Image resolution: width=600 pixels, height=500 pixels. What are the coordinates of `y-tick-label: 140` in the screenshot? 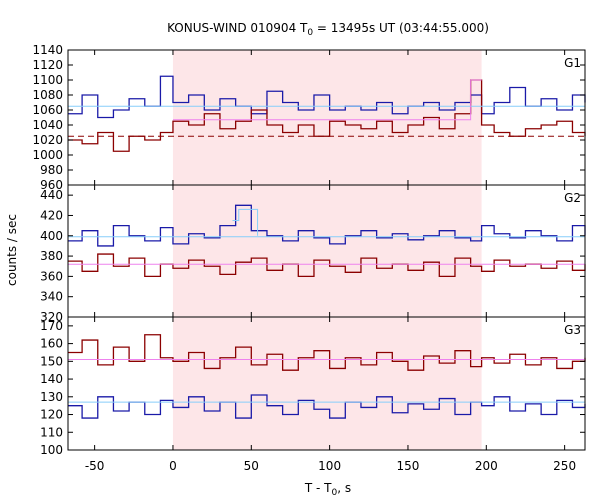 It's located at (51, 379).